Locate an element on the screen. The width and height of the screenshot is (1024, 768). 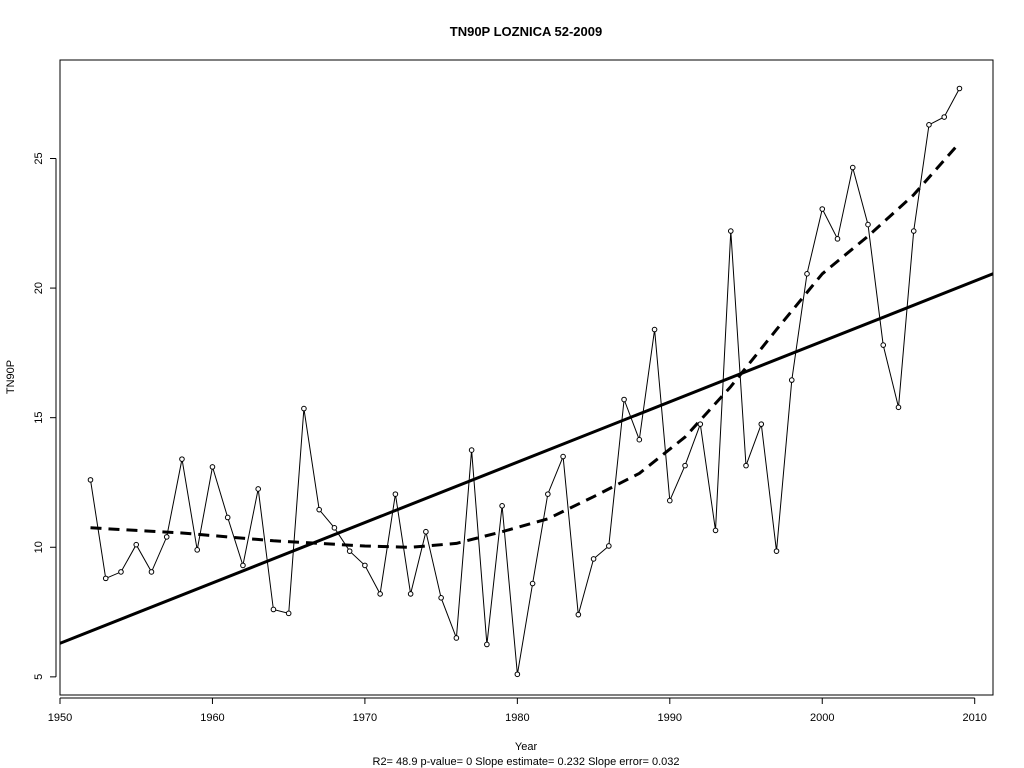
x-tick-label: 1990 is located at coordinates (670, 718).